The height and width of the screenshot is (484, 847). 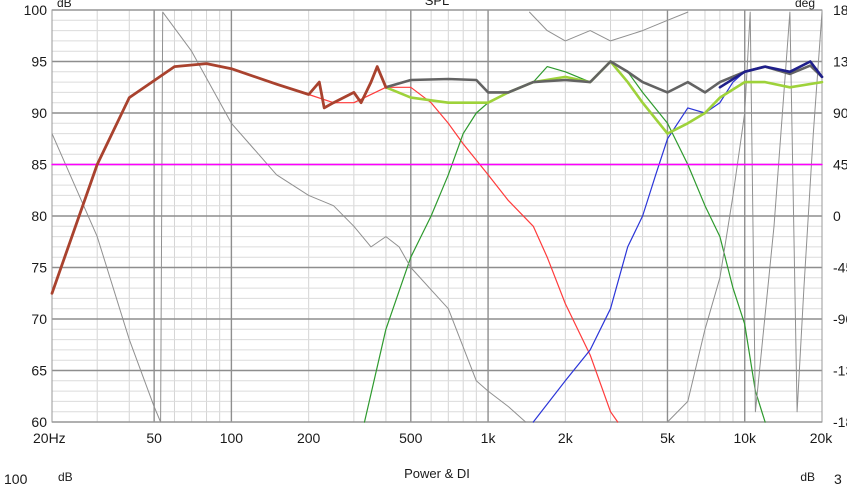 What do you see at coordinates (39, 165) in the screenshot?
I see `y-tick-label: 85` at bounding box center [39, 165].